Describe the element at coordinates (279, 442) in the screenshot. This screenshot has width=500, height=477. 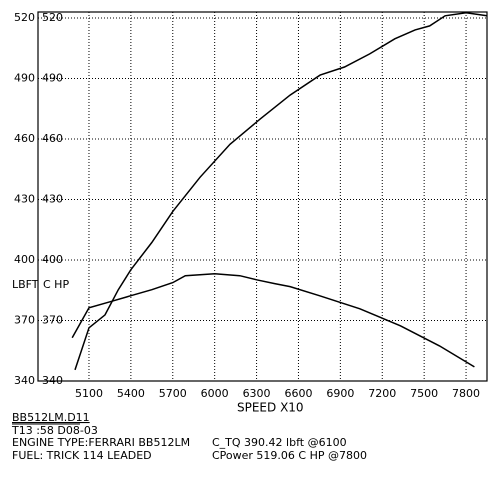
I see `torque-peak: C_TQ 390.42 lbft @6100` at that location.